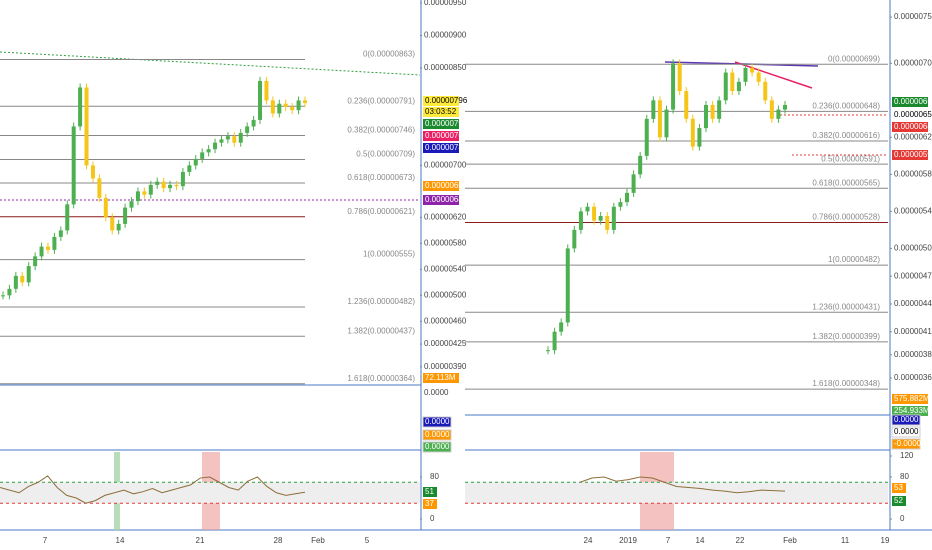 This screenshot has width=932, height=550. What do you see at coordinates (913, 126) in the screenshot?
I see `price-badge-label: 0.00000642` at bounding box center [913, 126].